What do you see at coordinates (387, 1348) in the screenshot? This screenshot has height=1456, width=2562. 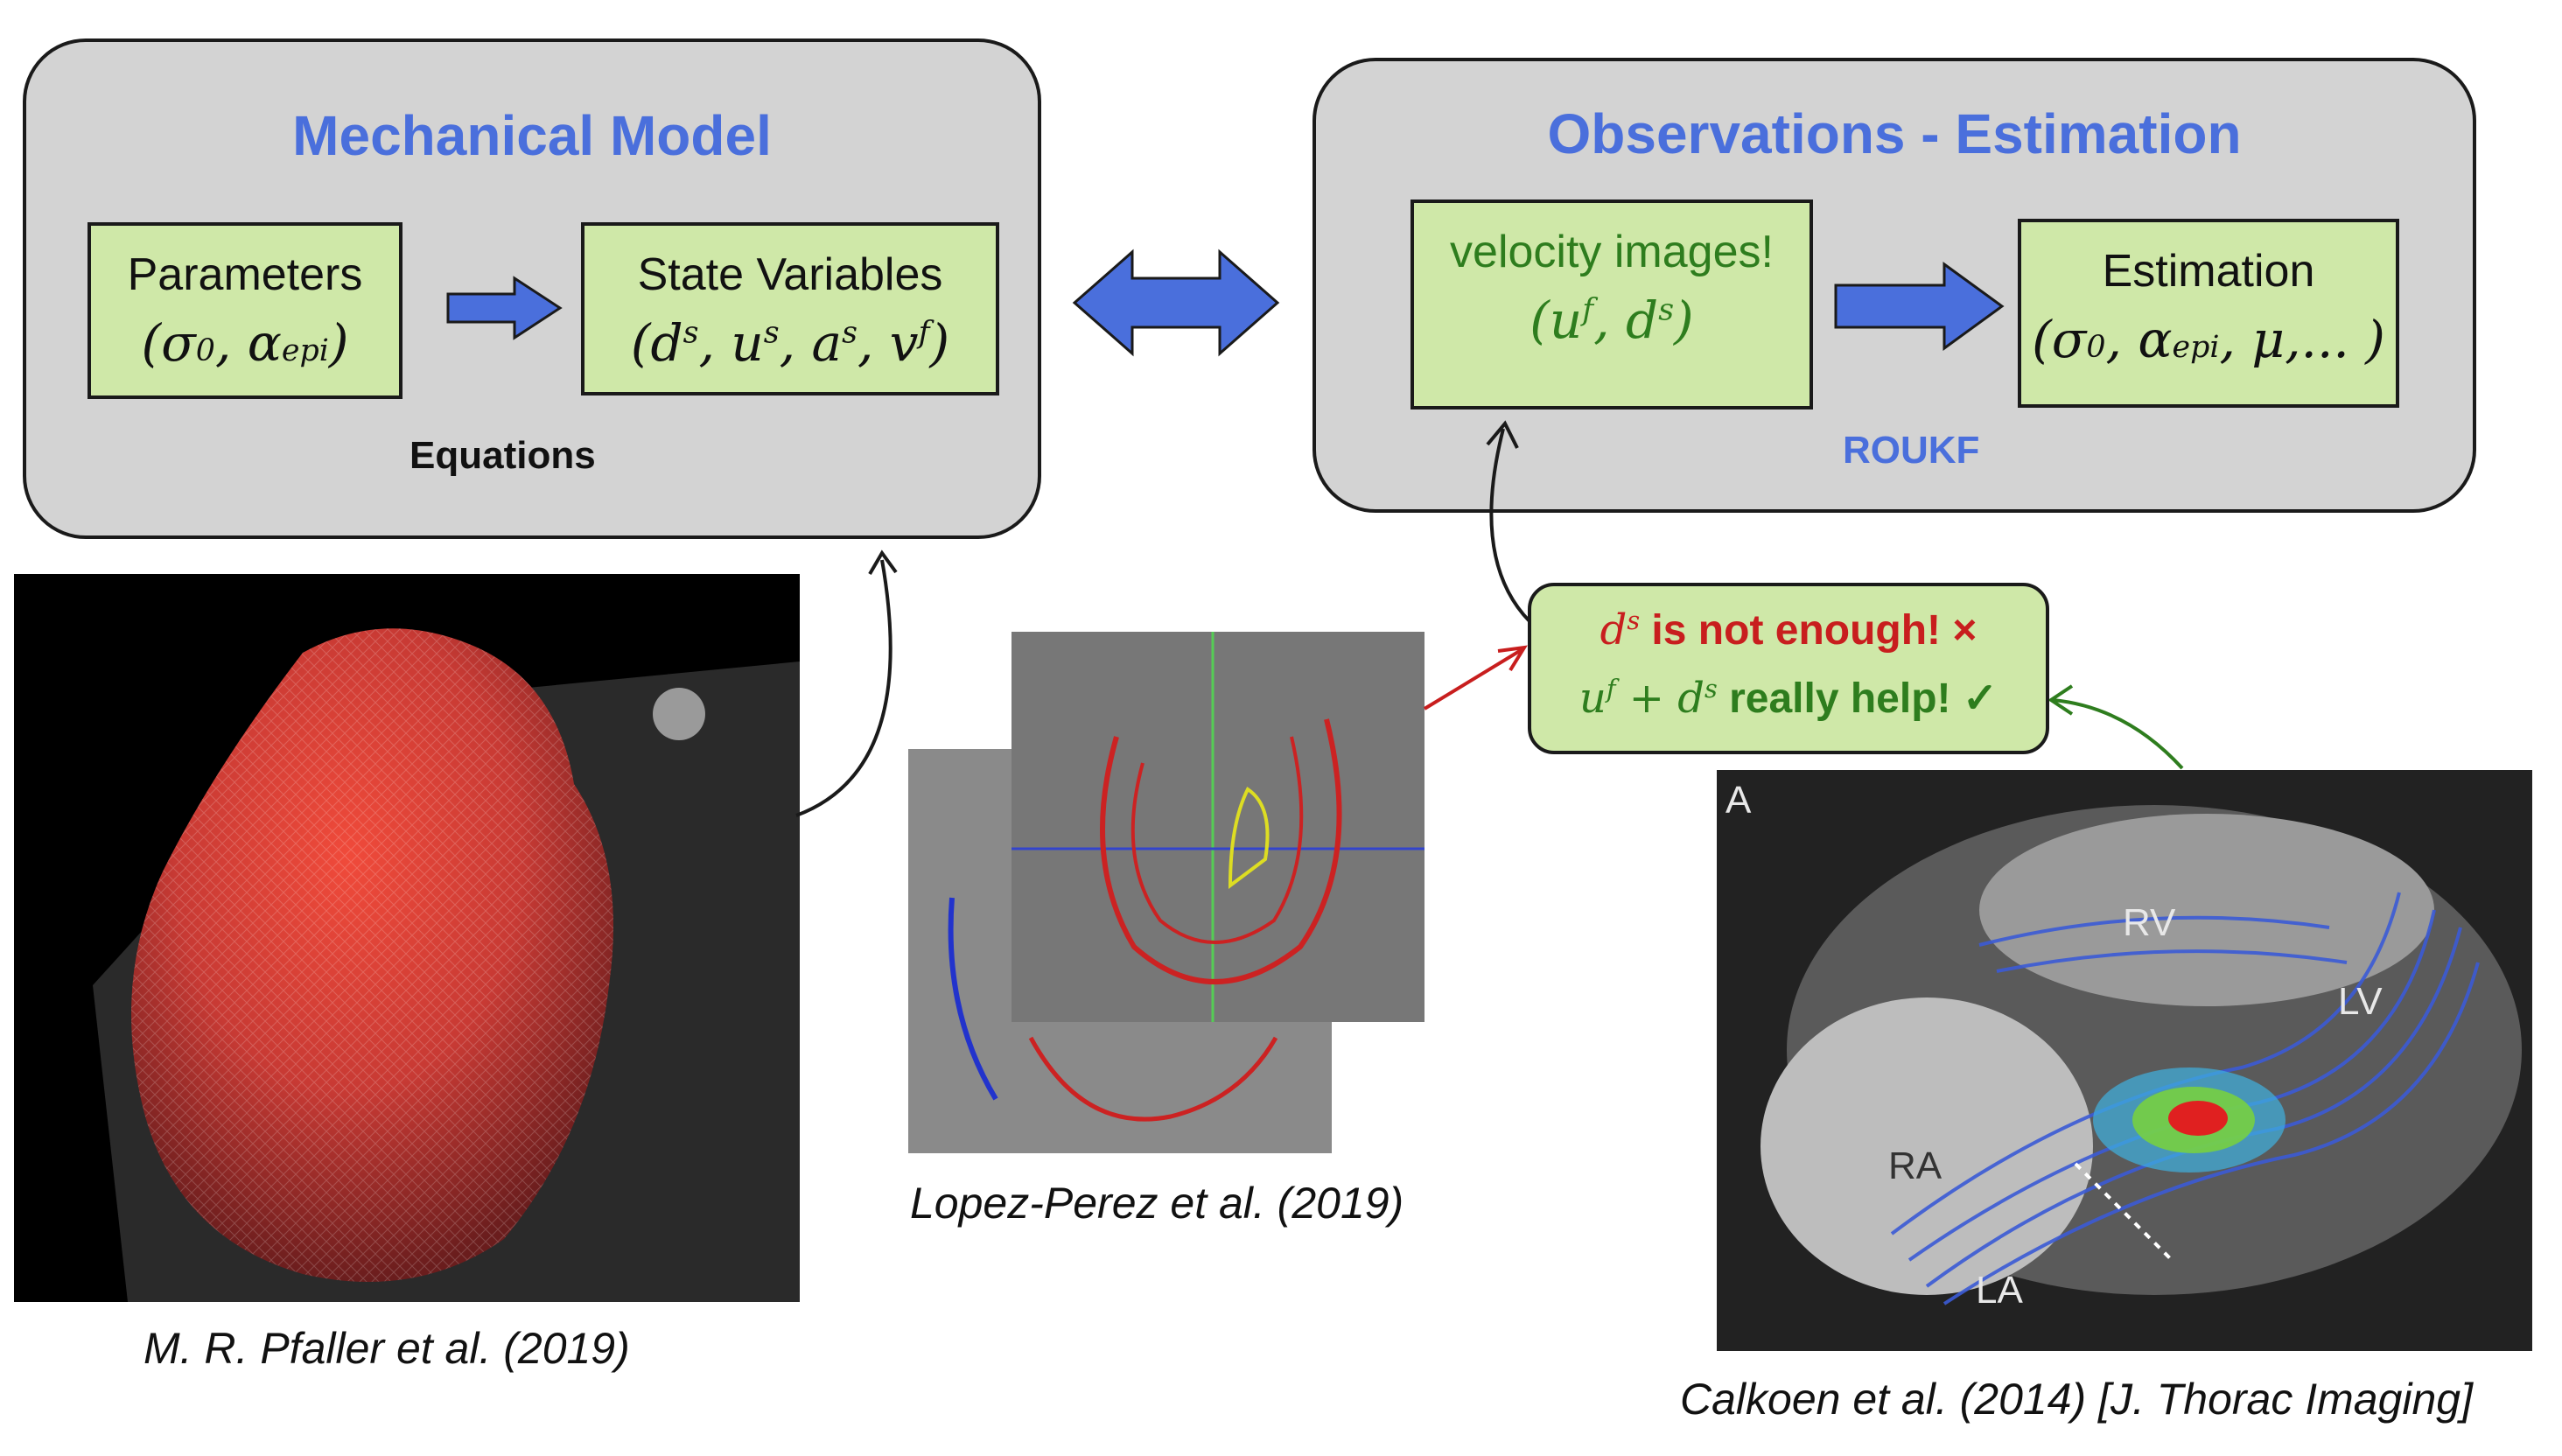 I see `heart-caption: M. R. Pfaller et al. (2019)` at bounding box center [387, 1348].